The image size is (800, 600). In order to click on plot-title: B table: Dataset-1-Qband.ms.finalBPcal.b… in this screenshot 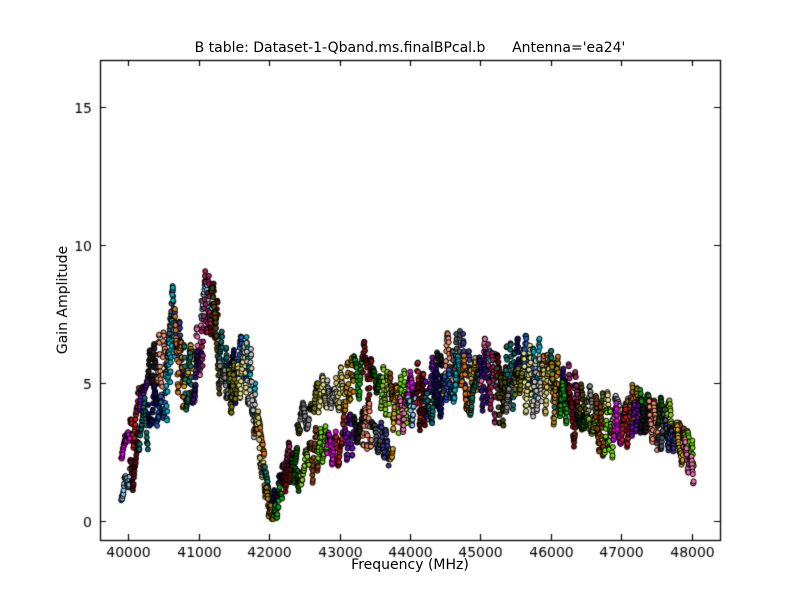, I will do `click(410, 48)`.